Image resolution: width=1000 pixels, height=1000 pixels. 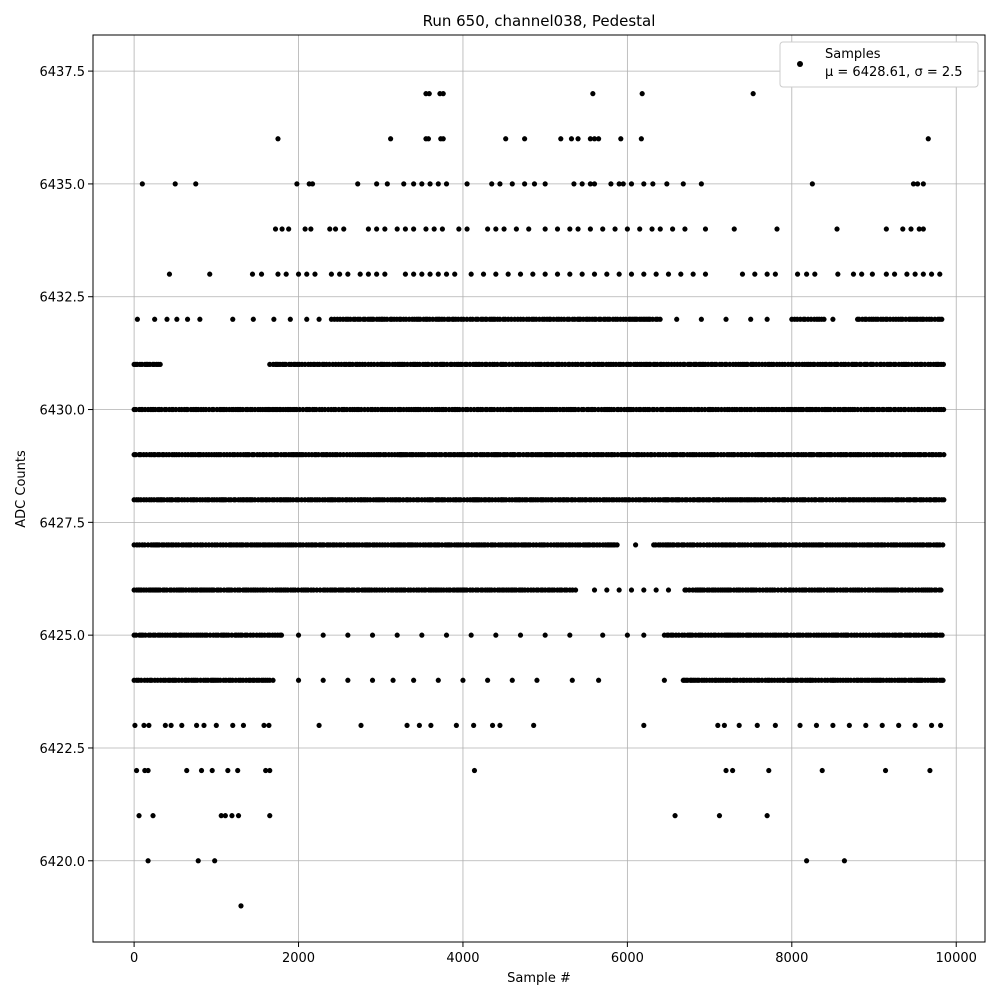 I want to click on legend-marker, so click(x=800, y=64).